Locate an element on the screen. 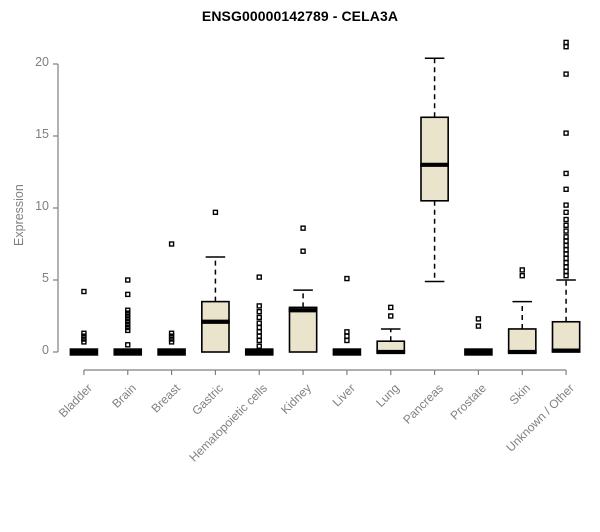 This screenshot has width=600, height=532. page-title: ENSG00000142789 - CELA3A is located at coordinates (300, 16).